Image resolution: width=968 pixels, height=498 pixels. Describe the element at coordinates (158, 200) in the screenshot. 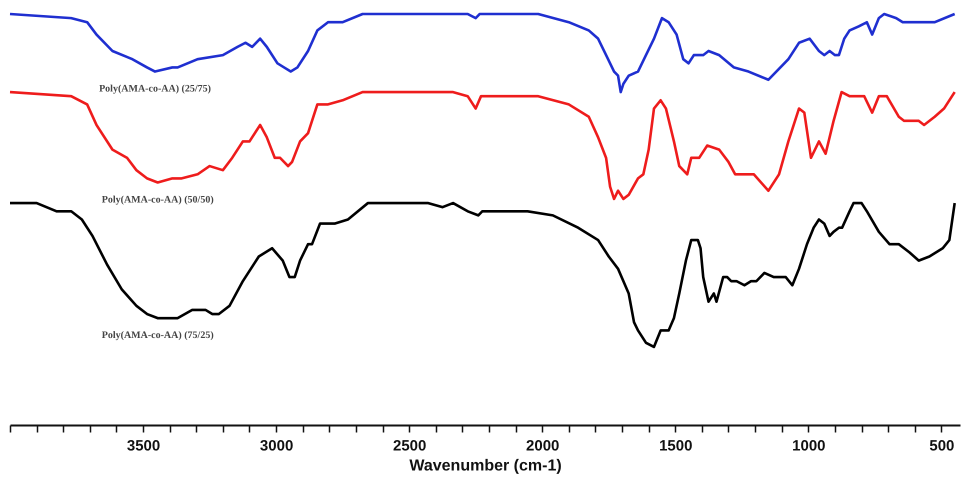

I see `series-label: Poly(AMA-co-AA) (50/50)` at that location.